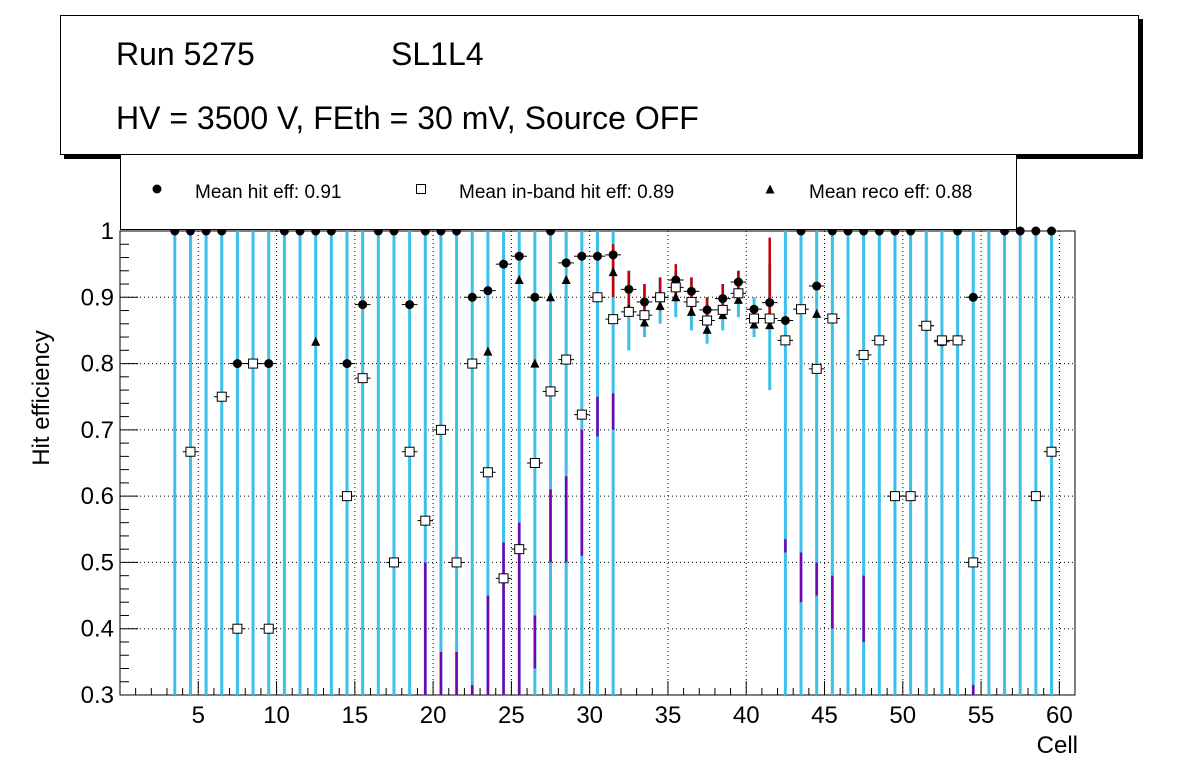 Image resolution: width=1196 pixels, height=772 pixels. What do you see at coordinates (981, 715) in the screenshot?
I see `x-tick-label: 55` at bounding box center [981, 715].